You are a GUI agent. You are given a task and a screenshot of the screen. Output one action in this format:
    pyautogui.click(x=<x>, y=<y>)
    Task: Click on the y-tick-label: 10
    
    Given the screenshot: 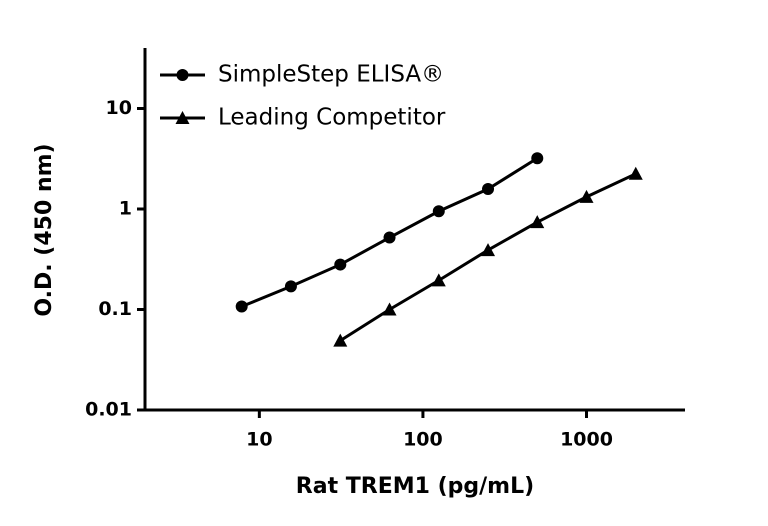 What is the action you would take?
    pyautogui.click(x=119, y=108)
    